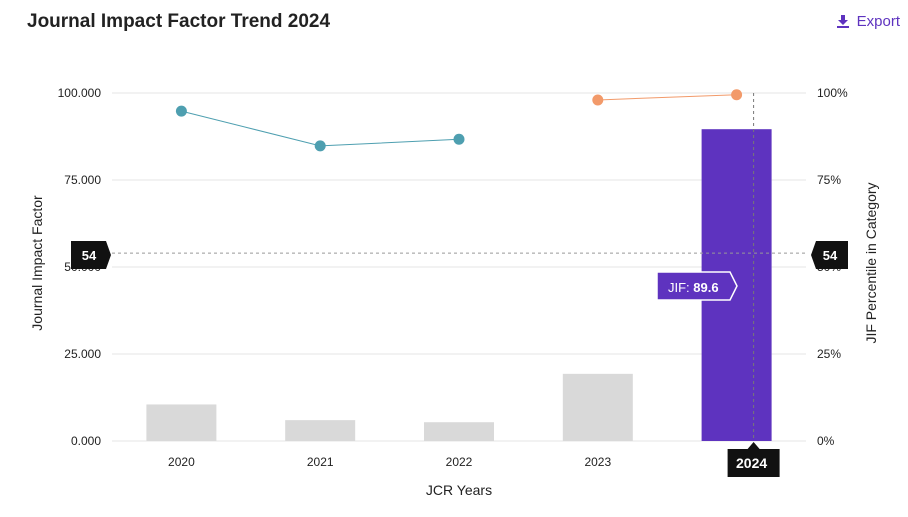 Image resolution: width=908 pixels, height=517 pixels. What do you see at coordinates (181, 462) in the screenshot?
I see `x-tick-label: 2020` at bounding box center [181, 462].